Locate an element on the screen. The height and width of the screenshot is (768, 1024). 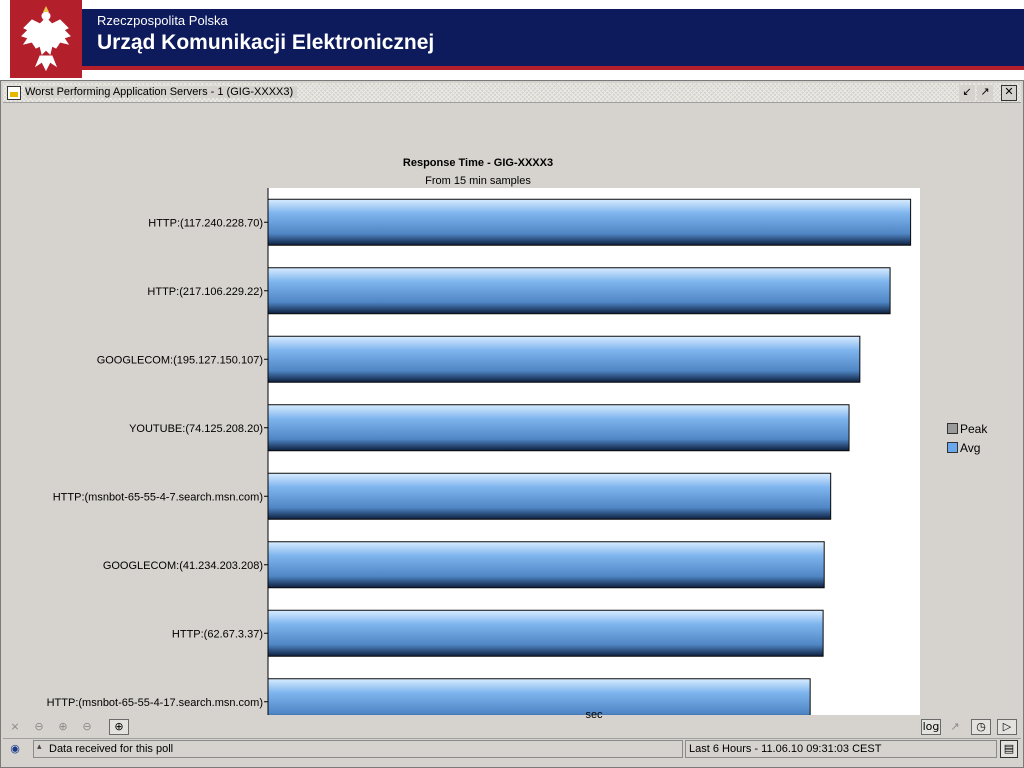
zoom-fit-icon: ⊖ is located at coordinates (87, 726).